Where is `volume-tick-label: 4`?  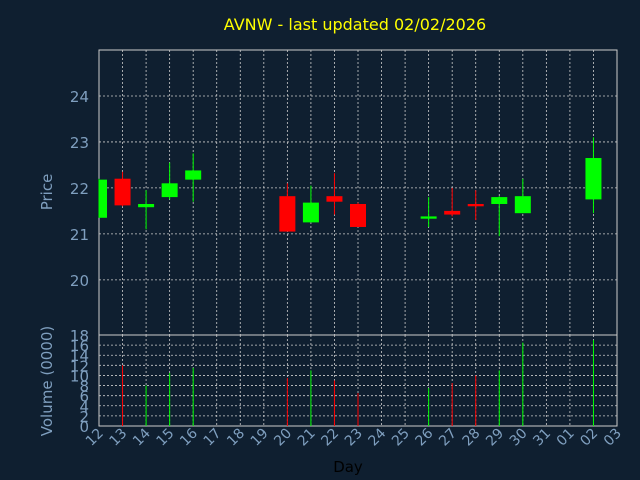
volume-tick-label: 4 is located at coordinates (84, 407).